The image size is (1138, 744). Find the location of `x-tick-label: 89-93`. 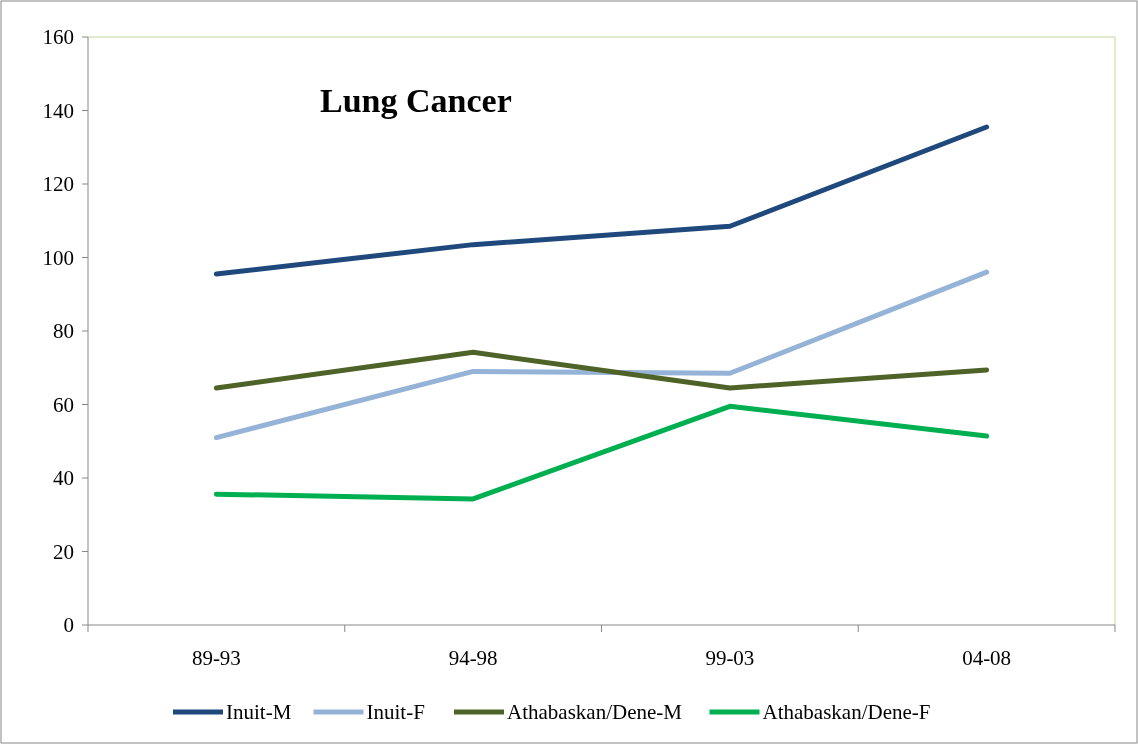

x-tick-label: 89-93 is located at coordinates (216, 658).